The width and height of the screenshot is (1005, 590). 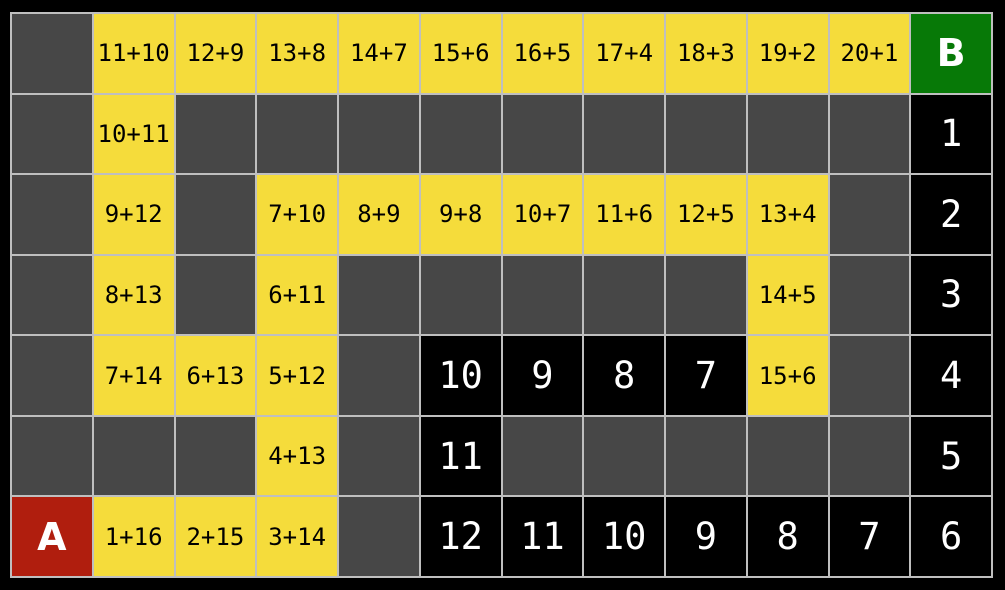 I want to click on path-cell: 14+5, so click(x=787, y=295).